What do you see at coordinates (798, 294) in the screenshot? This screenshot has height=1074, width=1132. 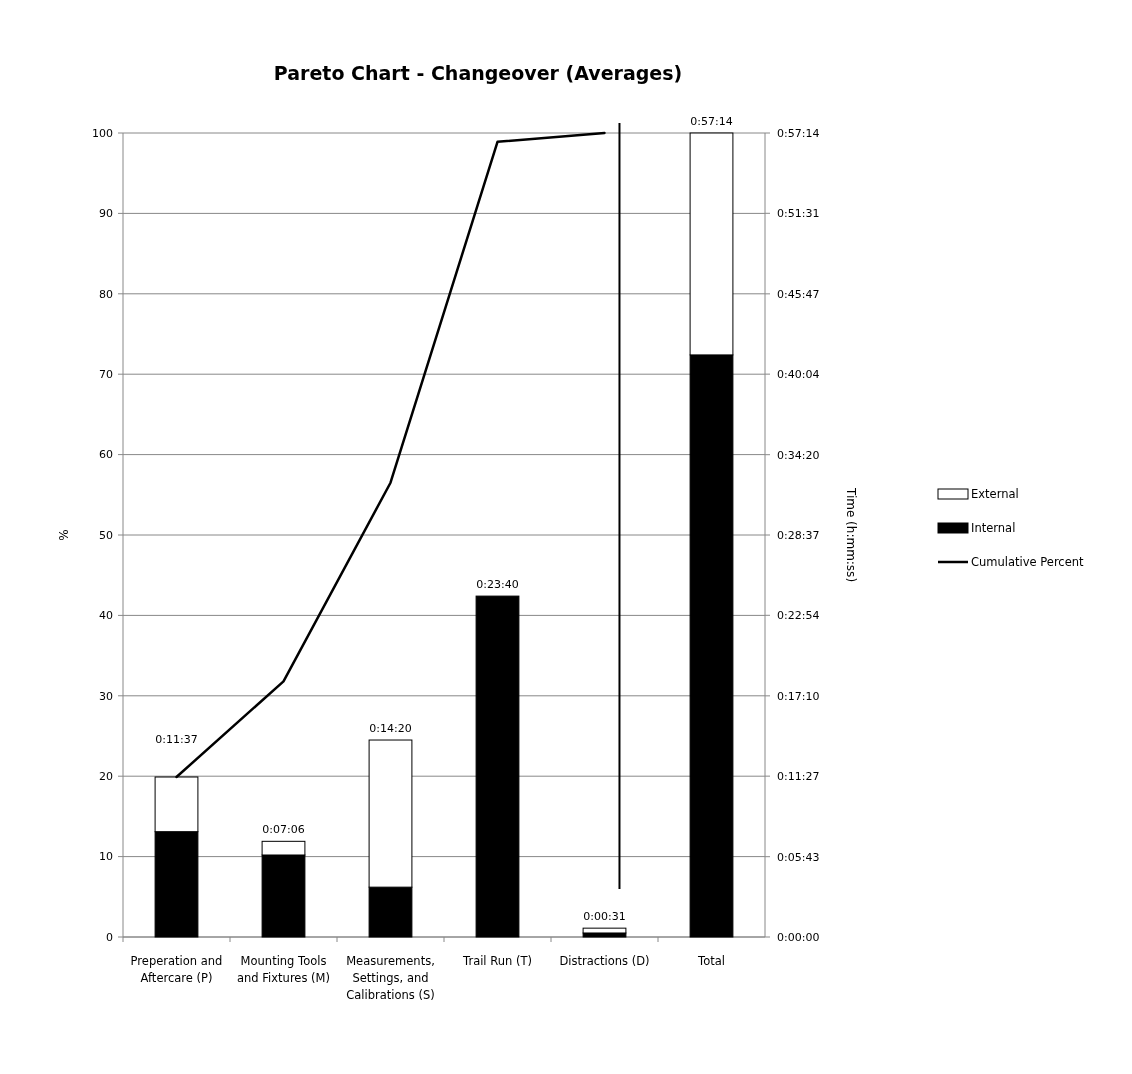 I see `y2-tick-label: 0:45:47` at bounding box center [798, 294].